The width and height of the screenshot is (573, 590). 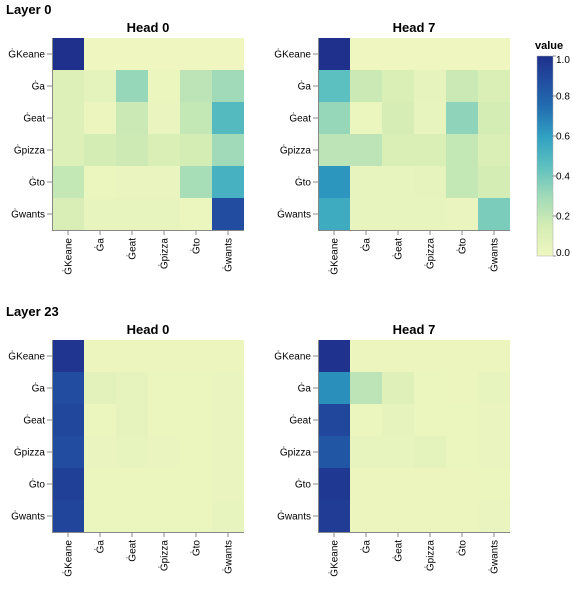 What do you see at coordinates (29, 9) in the screenshot?
I see `layer-title: Layer 0` at bounding box center [29, 9].